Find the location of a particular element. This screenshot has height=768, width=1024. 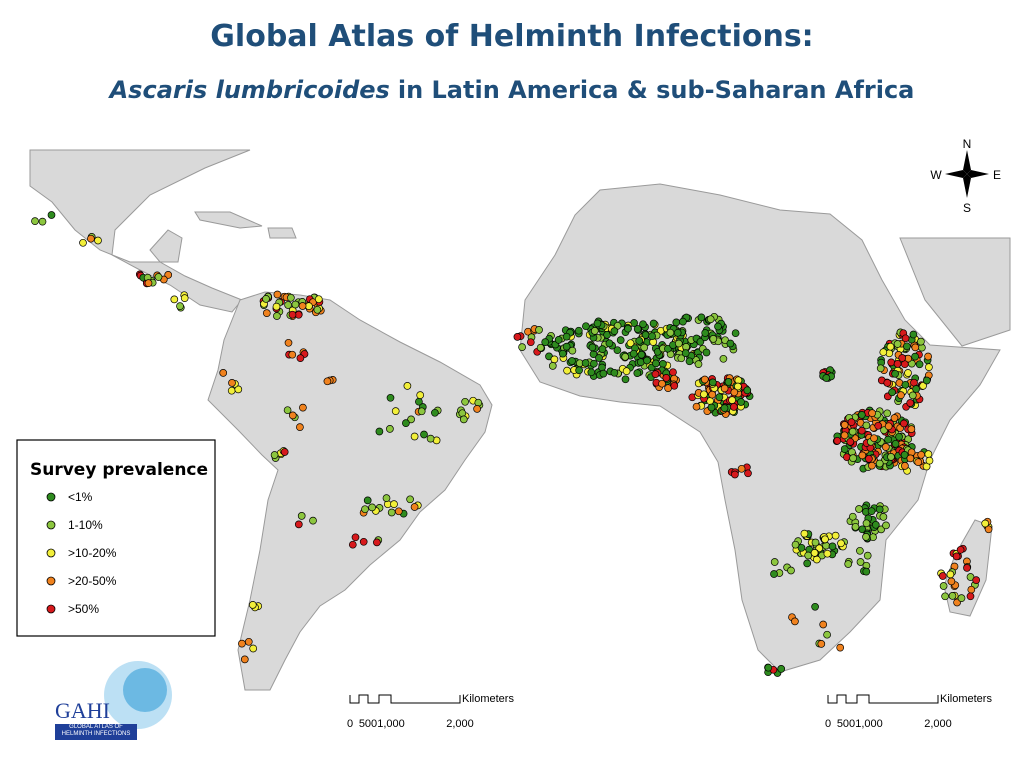

compass-n: N is located at coordinates (967, 144).